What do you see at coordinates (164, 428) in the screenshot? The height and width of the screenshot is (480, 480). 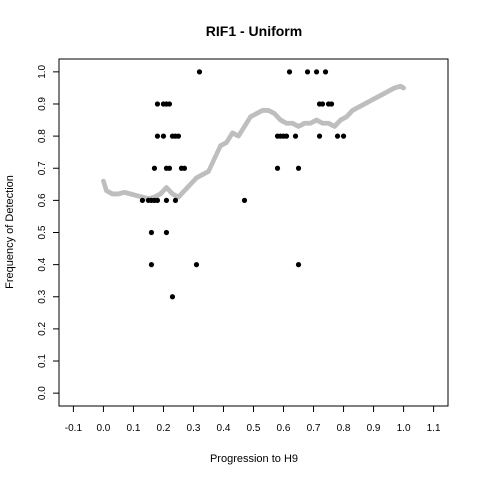 I see `x-tick-label: 0.2` at bounding box center [164, 428].